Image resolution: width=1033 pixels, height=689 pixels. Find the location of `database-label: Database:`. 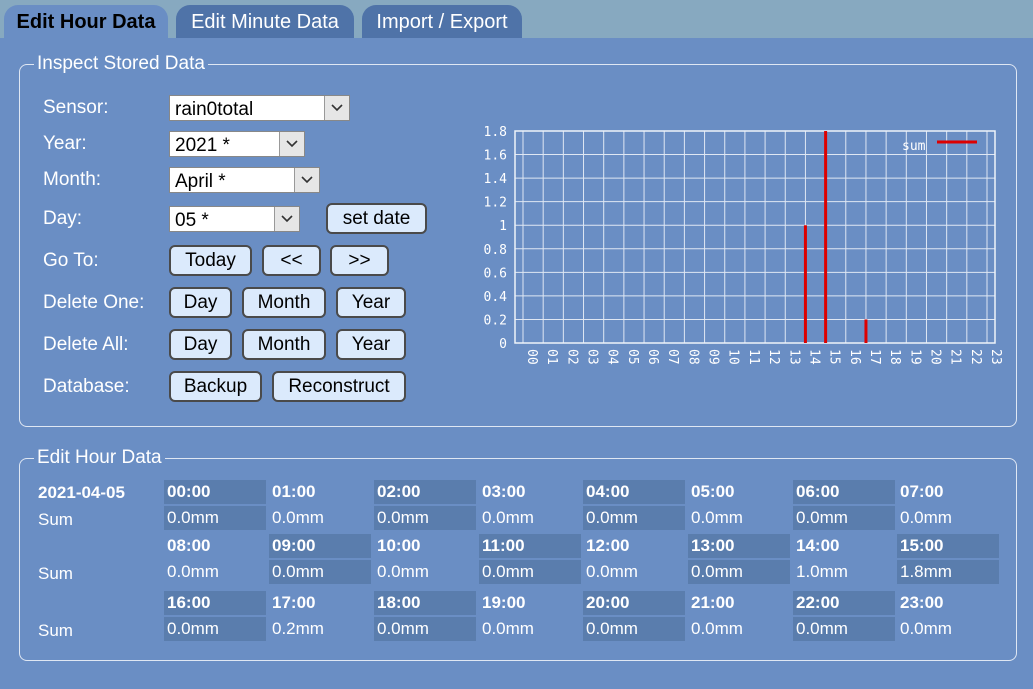

database-label: Database: is located at coordinates (86, 386).